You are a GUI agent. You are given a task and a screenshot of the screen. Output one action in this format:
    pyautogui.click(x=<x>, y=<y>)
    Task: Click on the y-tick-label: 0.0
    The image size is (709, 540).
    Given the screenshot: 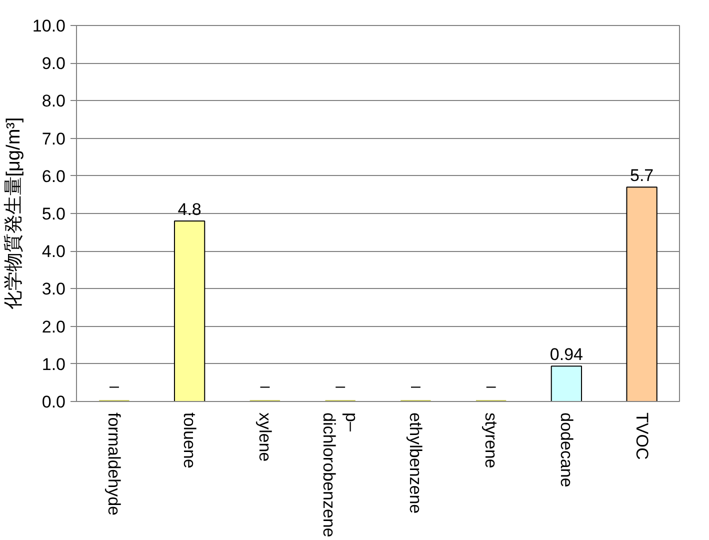 What is the action you would take?
    pyautogui.click(x=54, y=402)
    